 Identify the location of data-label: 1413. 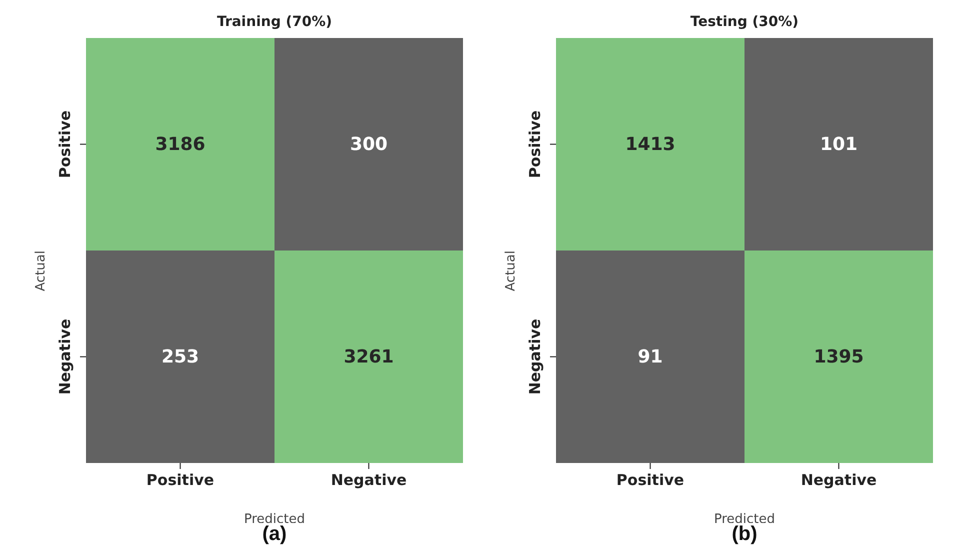
(650, 144).